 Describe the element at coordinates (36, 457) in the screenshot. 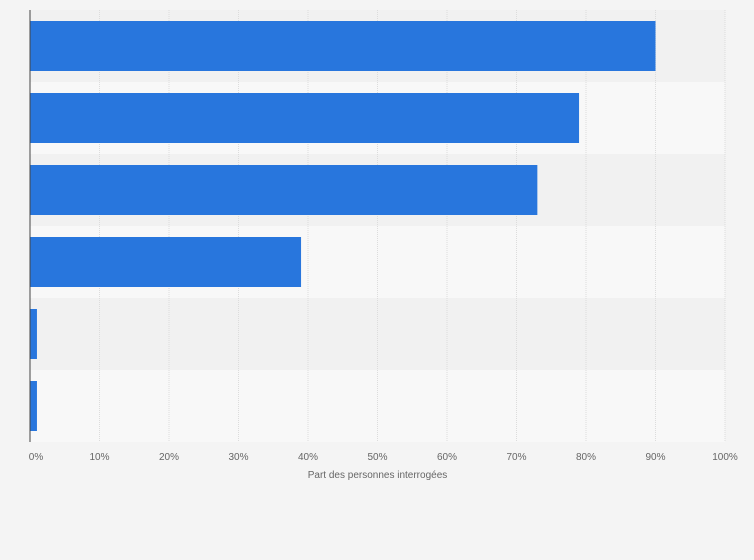

I see `x-tick-label: 0%` at that location.